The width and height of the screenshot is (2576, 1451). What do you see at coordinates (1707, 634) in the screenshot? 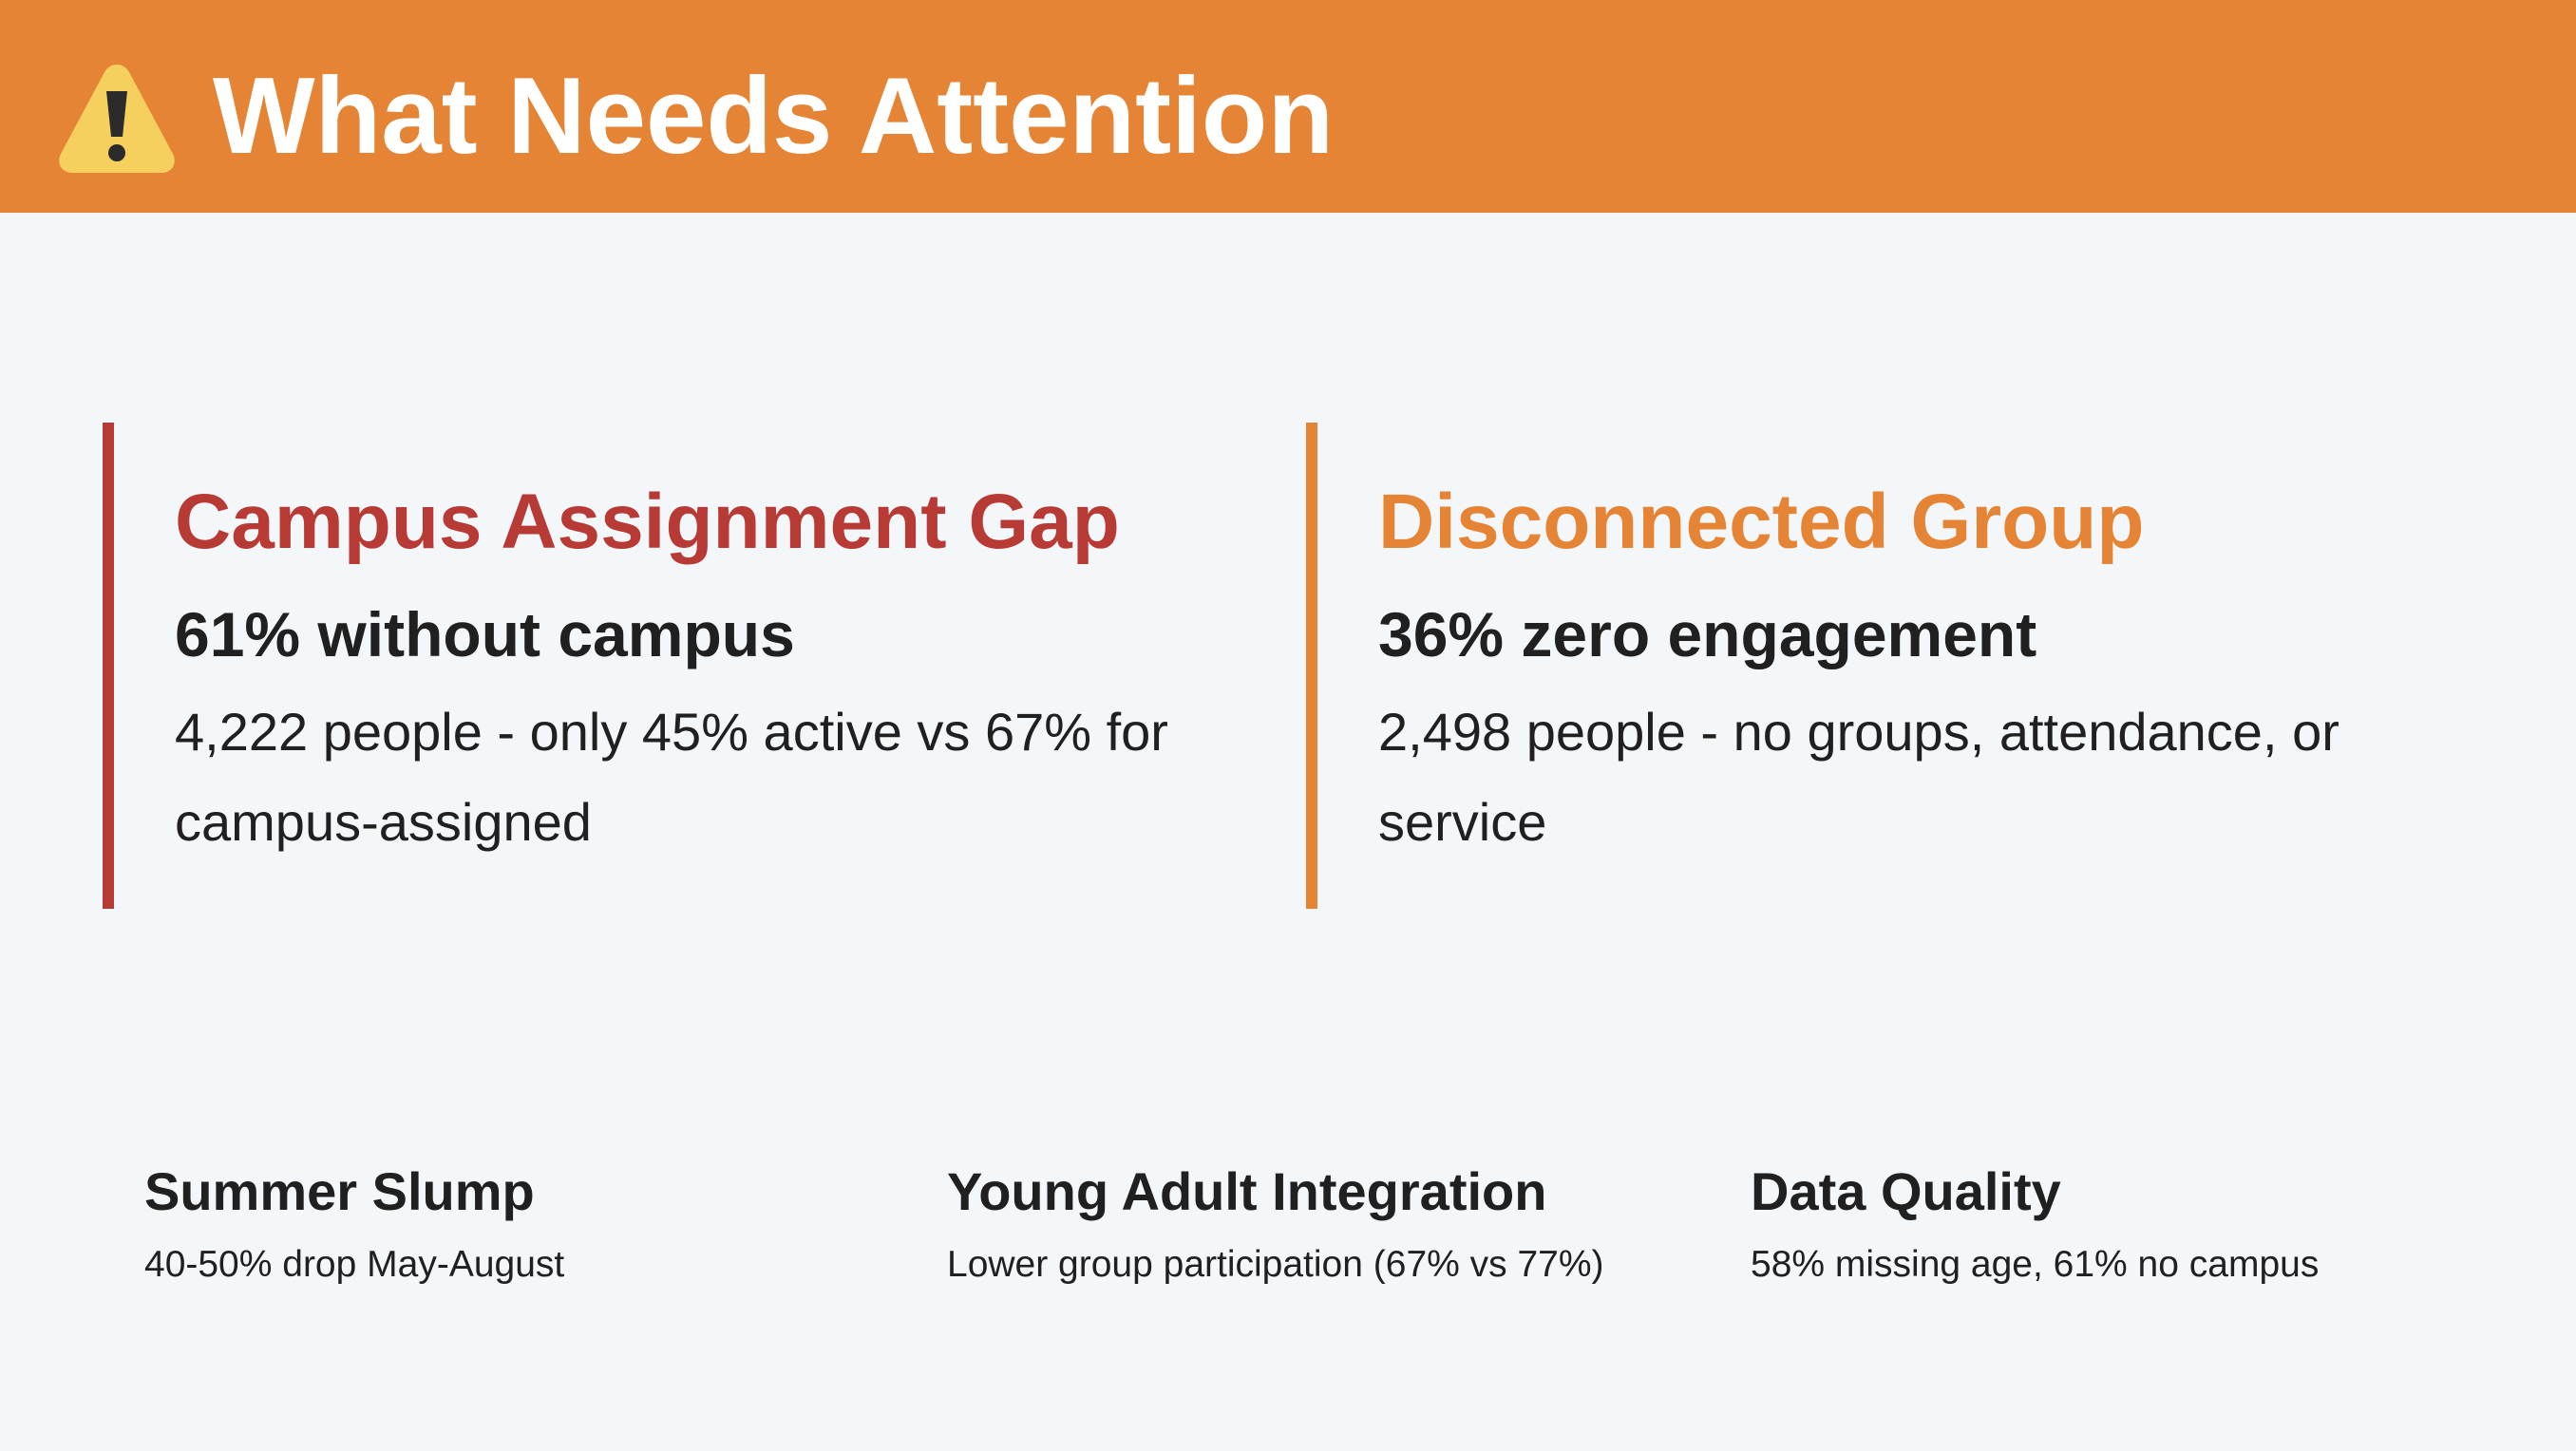
I see `card-stat: 36% zero engagement` at bounding box center [1707, 634].